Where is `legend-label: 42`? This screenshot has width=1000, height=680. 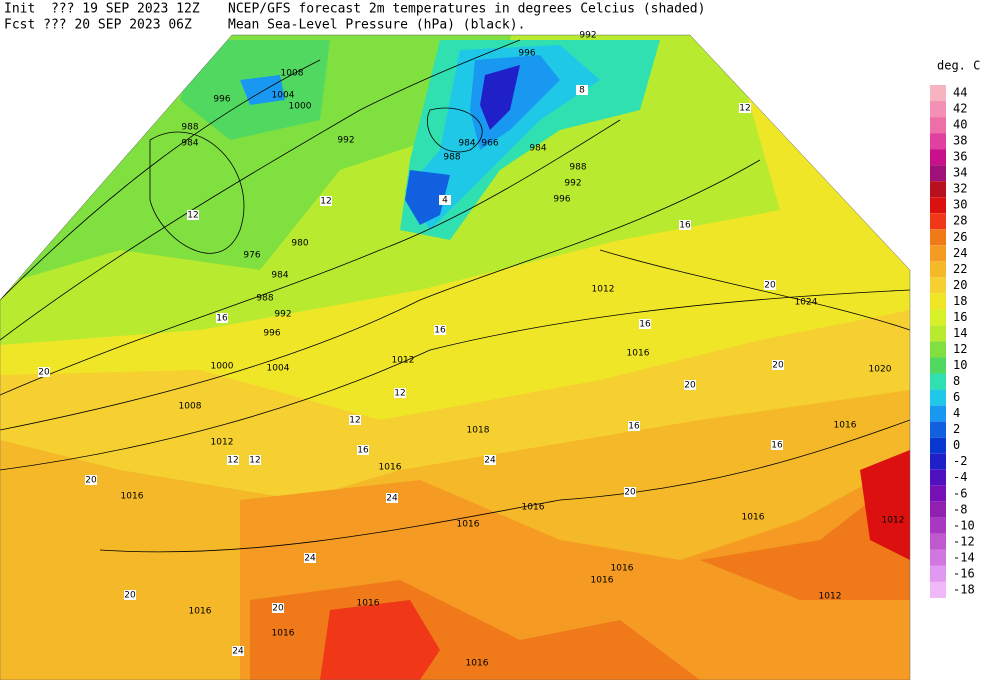
legend-label: 42 is located at coordinates (960, 109).